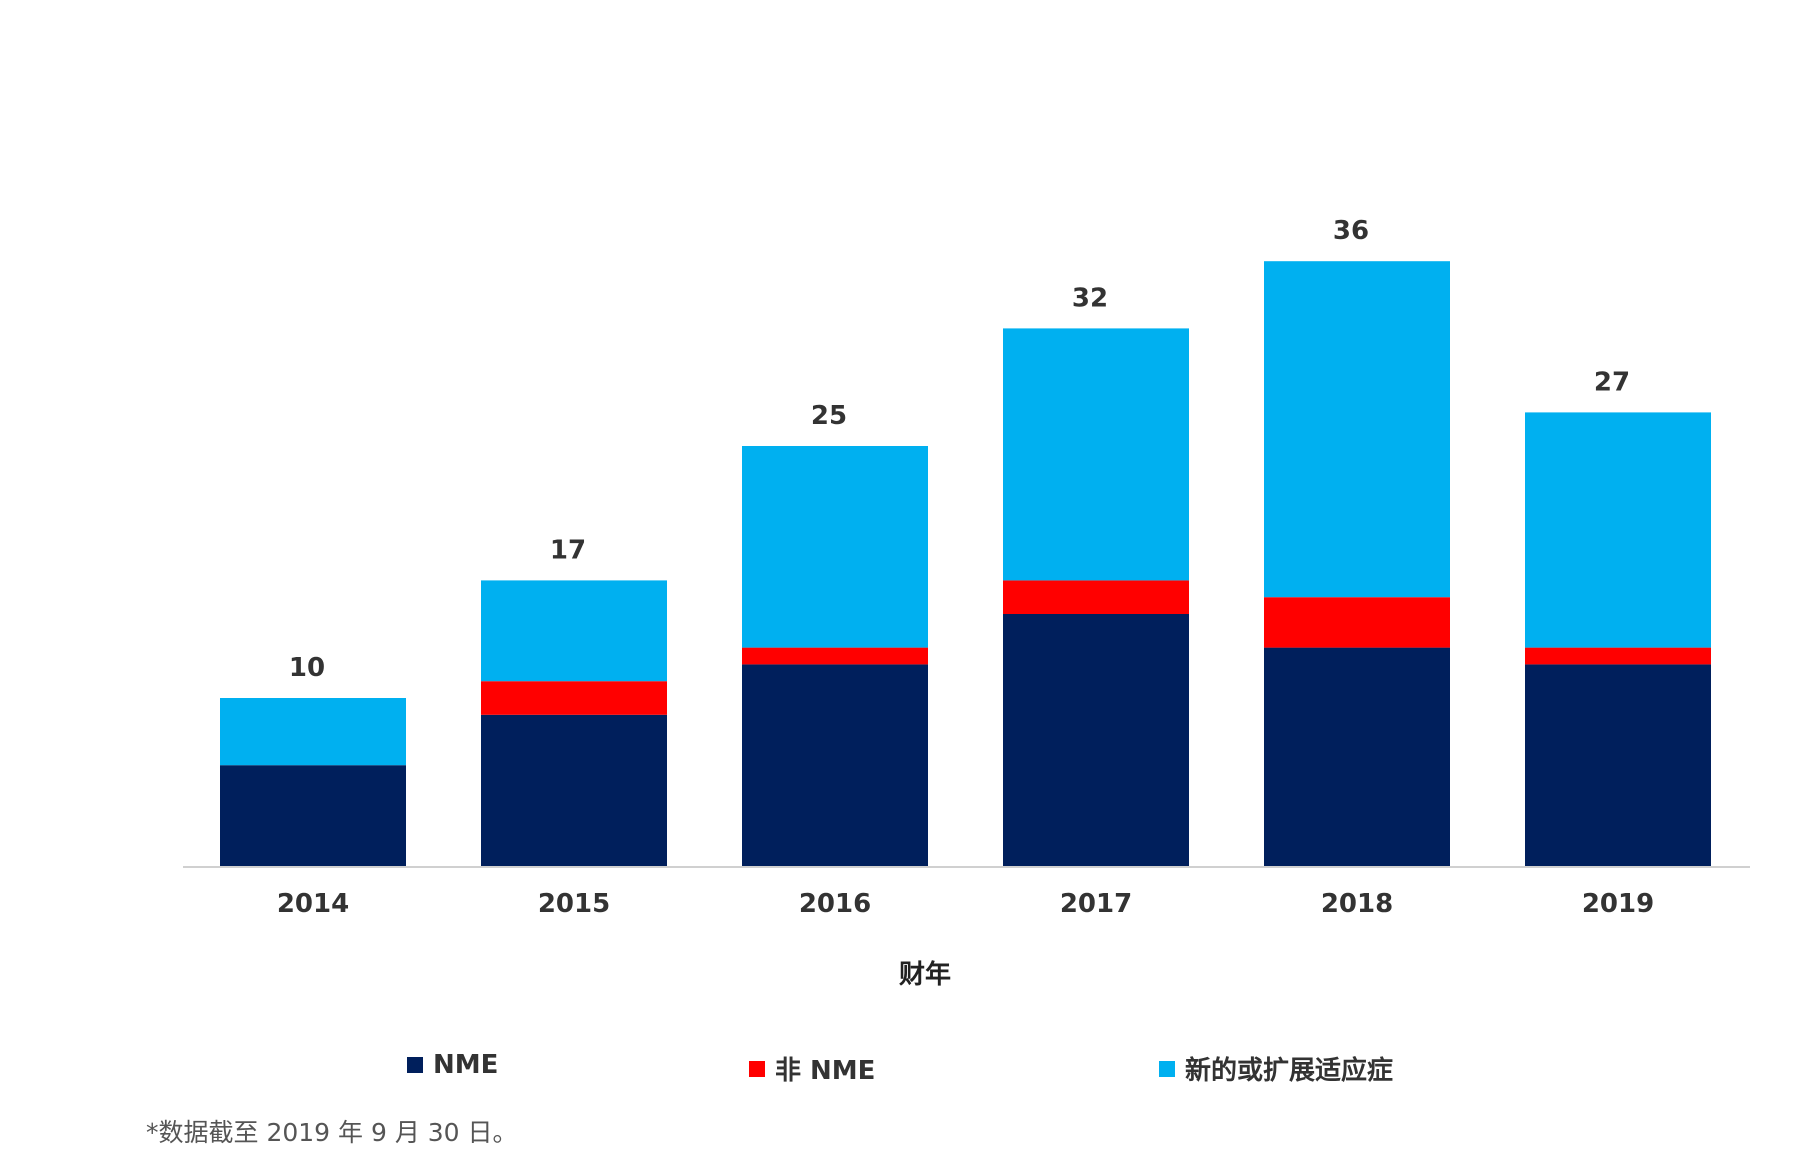 This screenshot has width=1811, height=1153. Describe the element at coordinates (466, 1065) in the screenshot. I see `legend-label-nme: NME` at that location.